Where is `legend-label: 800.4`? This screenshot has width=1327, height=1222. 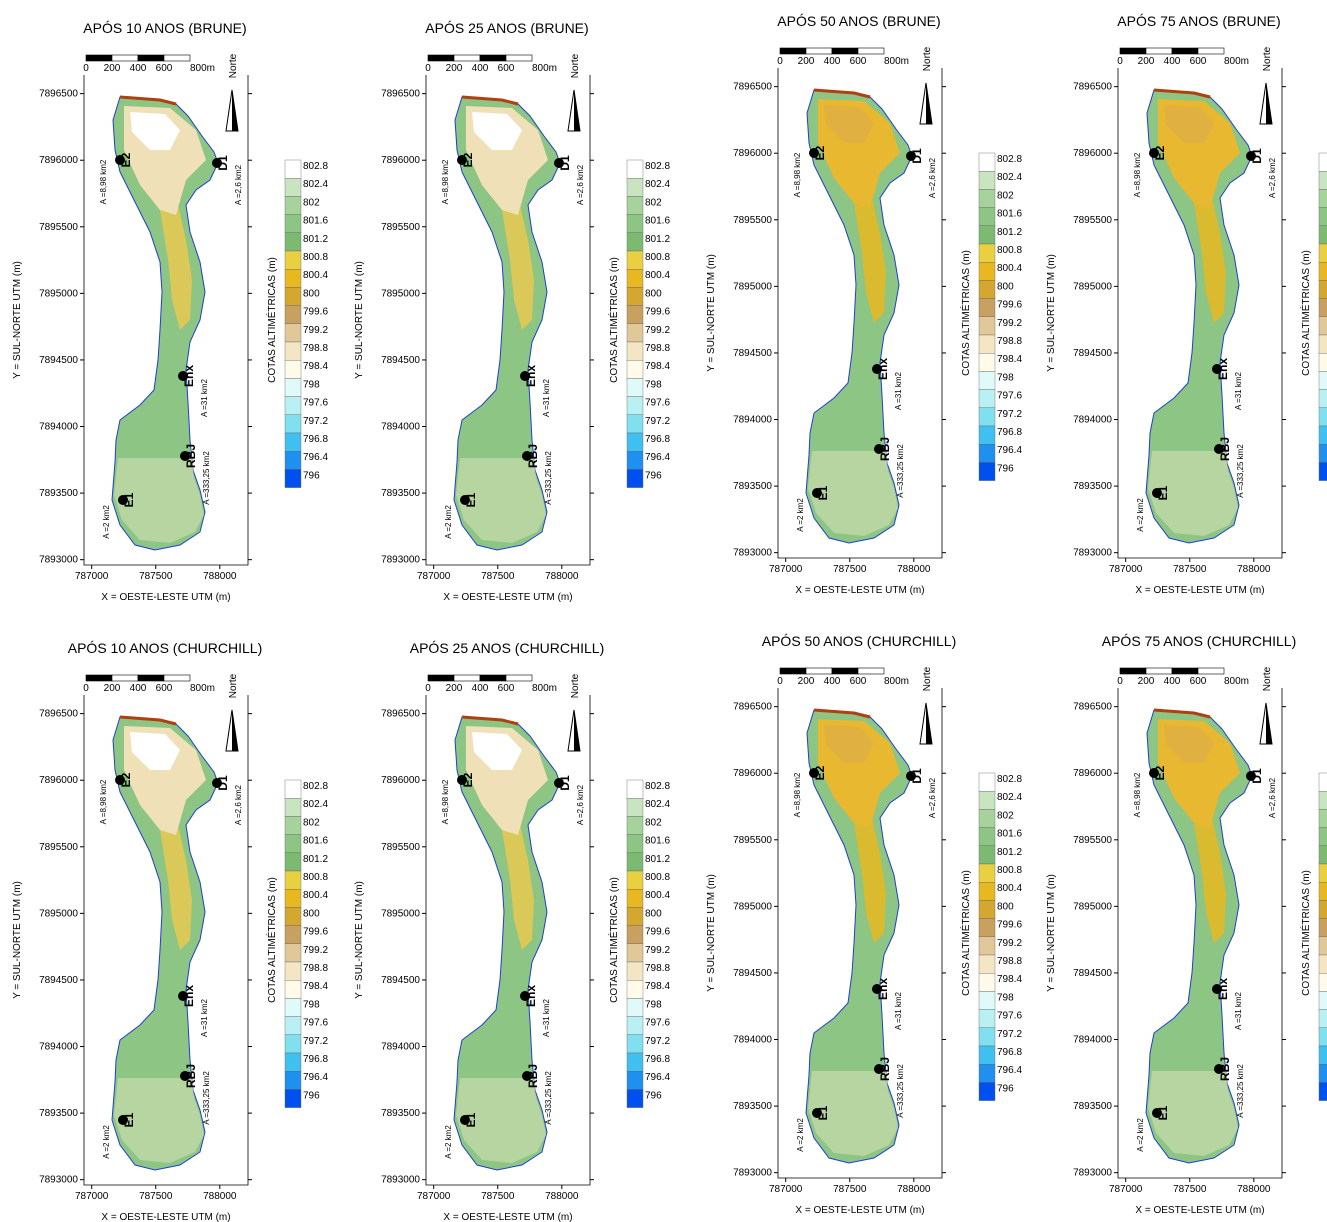 legend-label: 800.4 is located at coordinates (657, 275).